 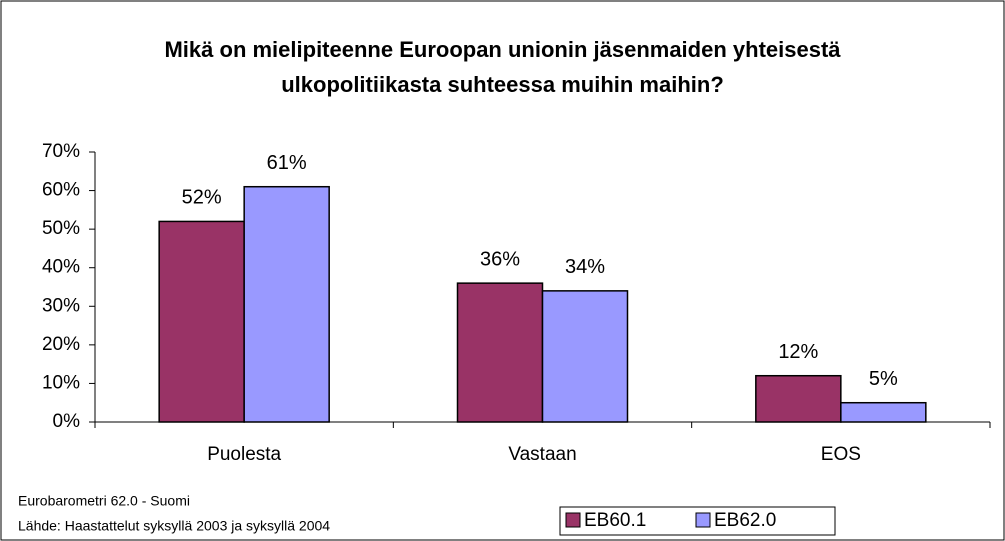 I want to click on value-label: 36%, so click(x=500, y=259).